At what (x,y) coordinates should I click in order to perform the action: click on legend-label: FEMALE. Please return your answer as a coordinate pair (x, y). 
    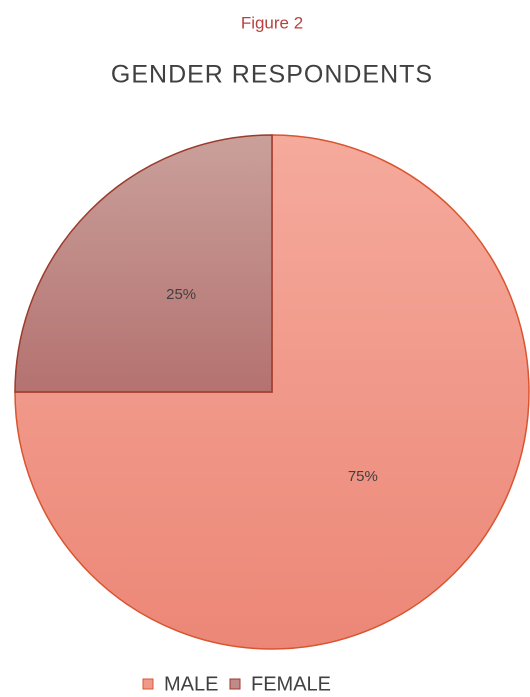
    Looking at the image, I should click on (291, 684).